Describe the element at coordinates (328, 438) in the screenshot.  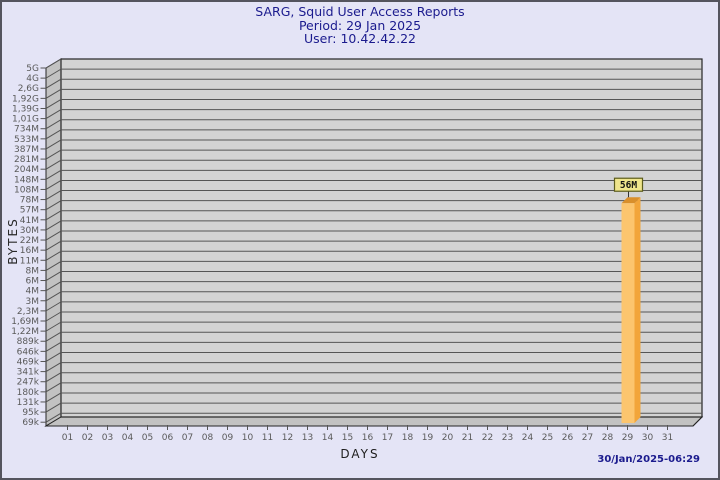
I see `svg-text: 14` at that location.